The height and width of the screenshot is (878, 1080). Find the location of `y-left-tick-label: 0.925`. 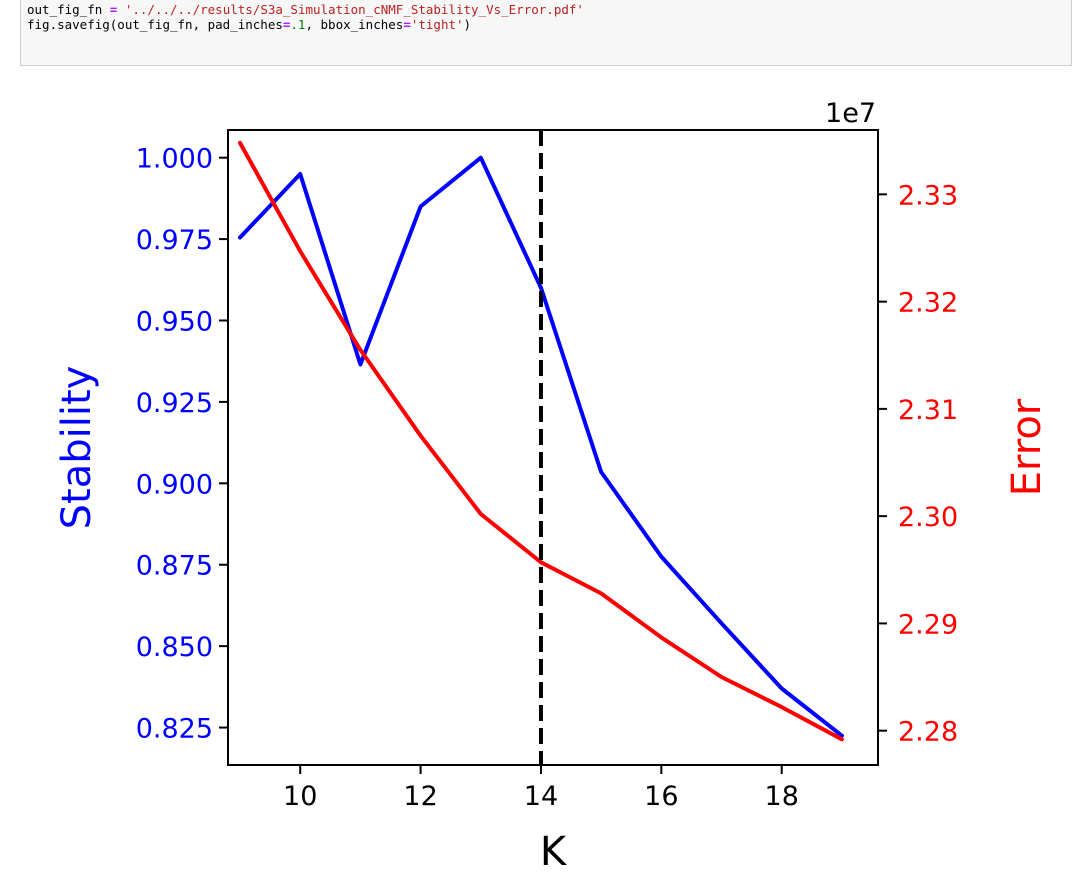

y-left-tick-label: 0.925 is located at coordinates (174, 403).